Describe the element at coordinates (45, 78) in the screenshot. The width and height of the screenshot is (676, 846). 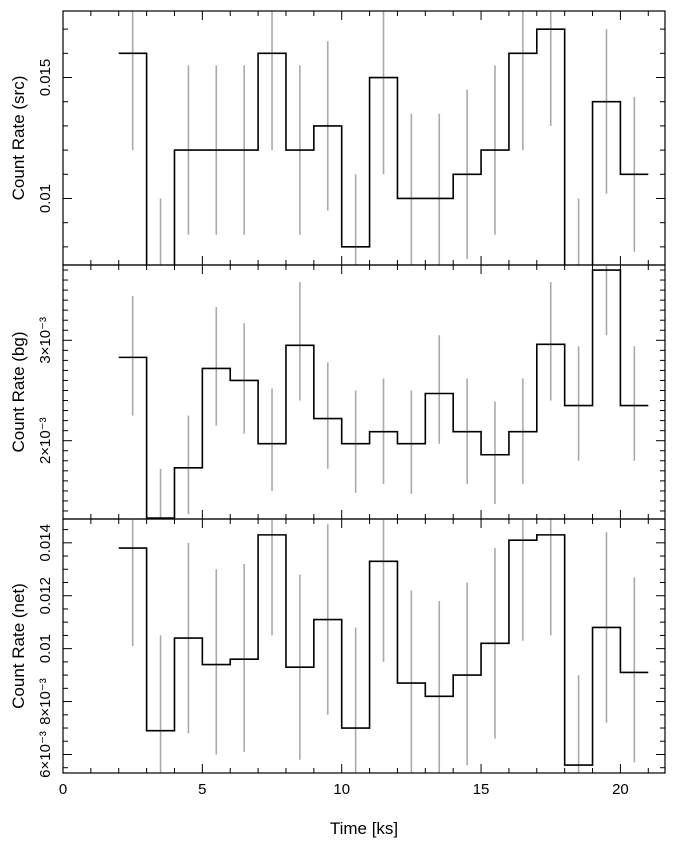
I see `y-tick-label: 0.015` at that location.